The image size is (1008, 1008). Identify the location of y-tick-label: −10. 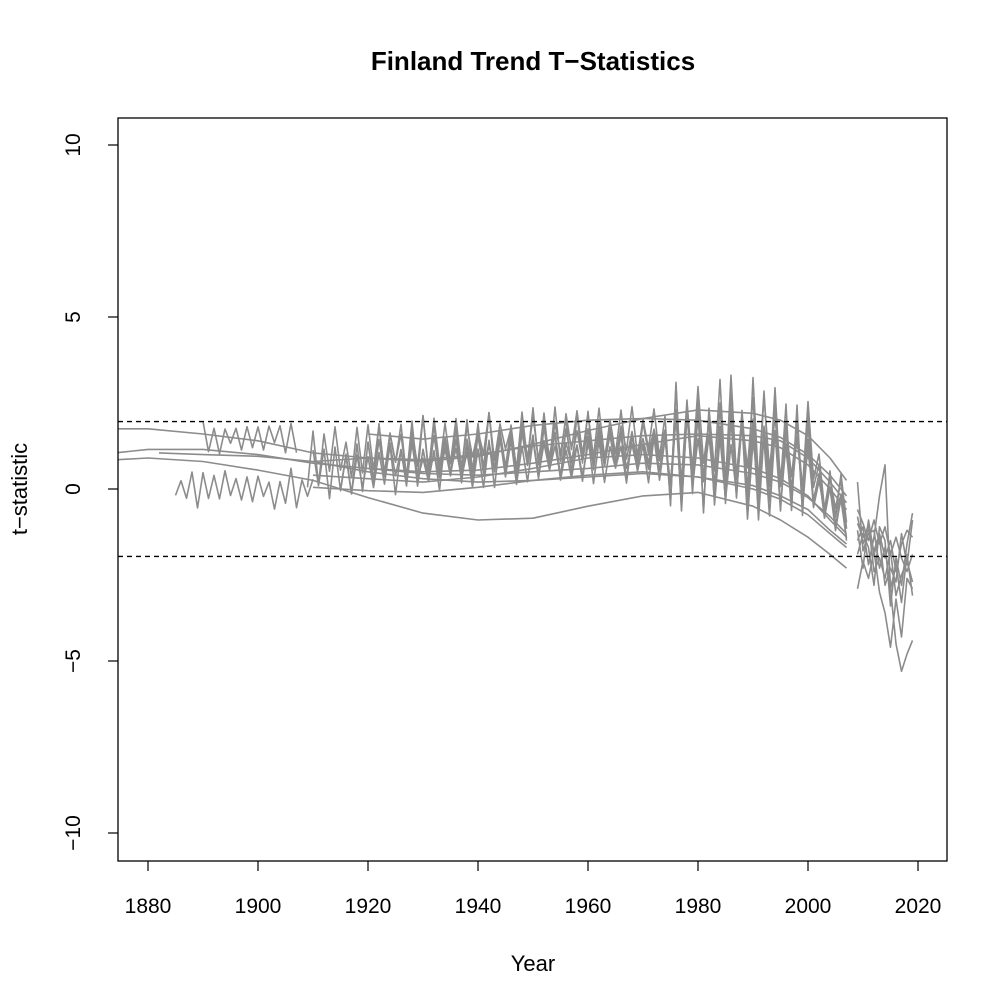
(73, 833).